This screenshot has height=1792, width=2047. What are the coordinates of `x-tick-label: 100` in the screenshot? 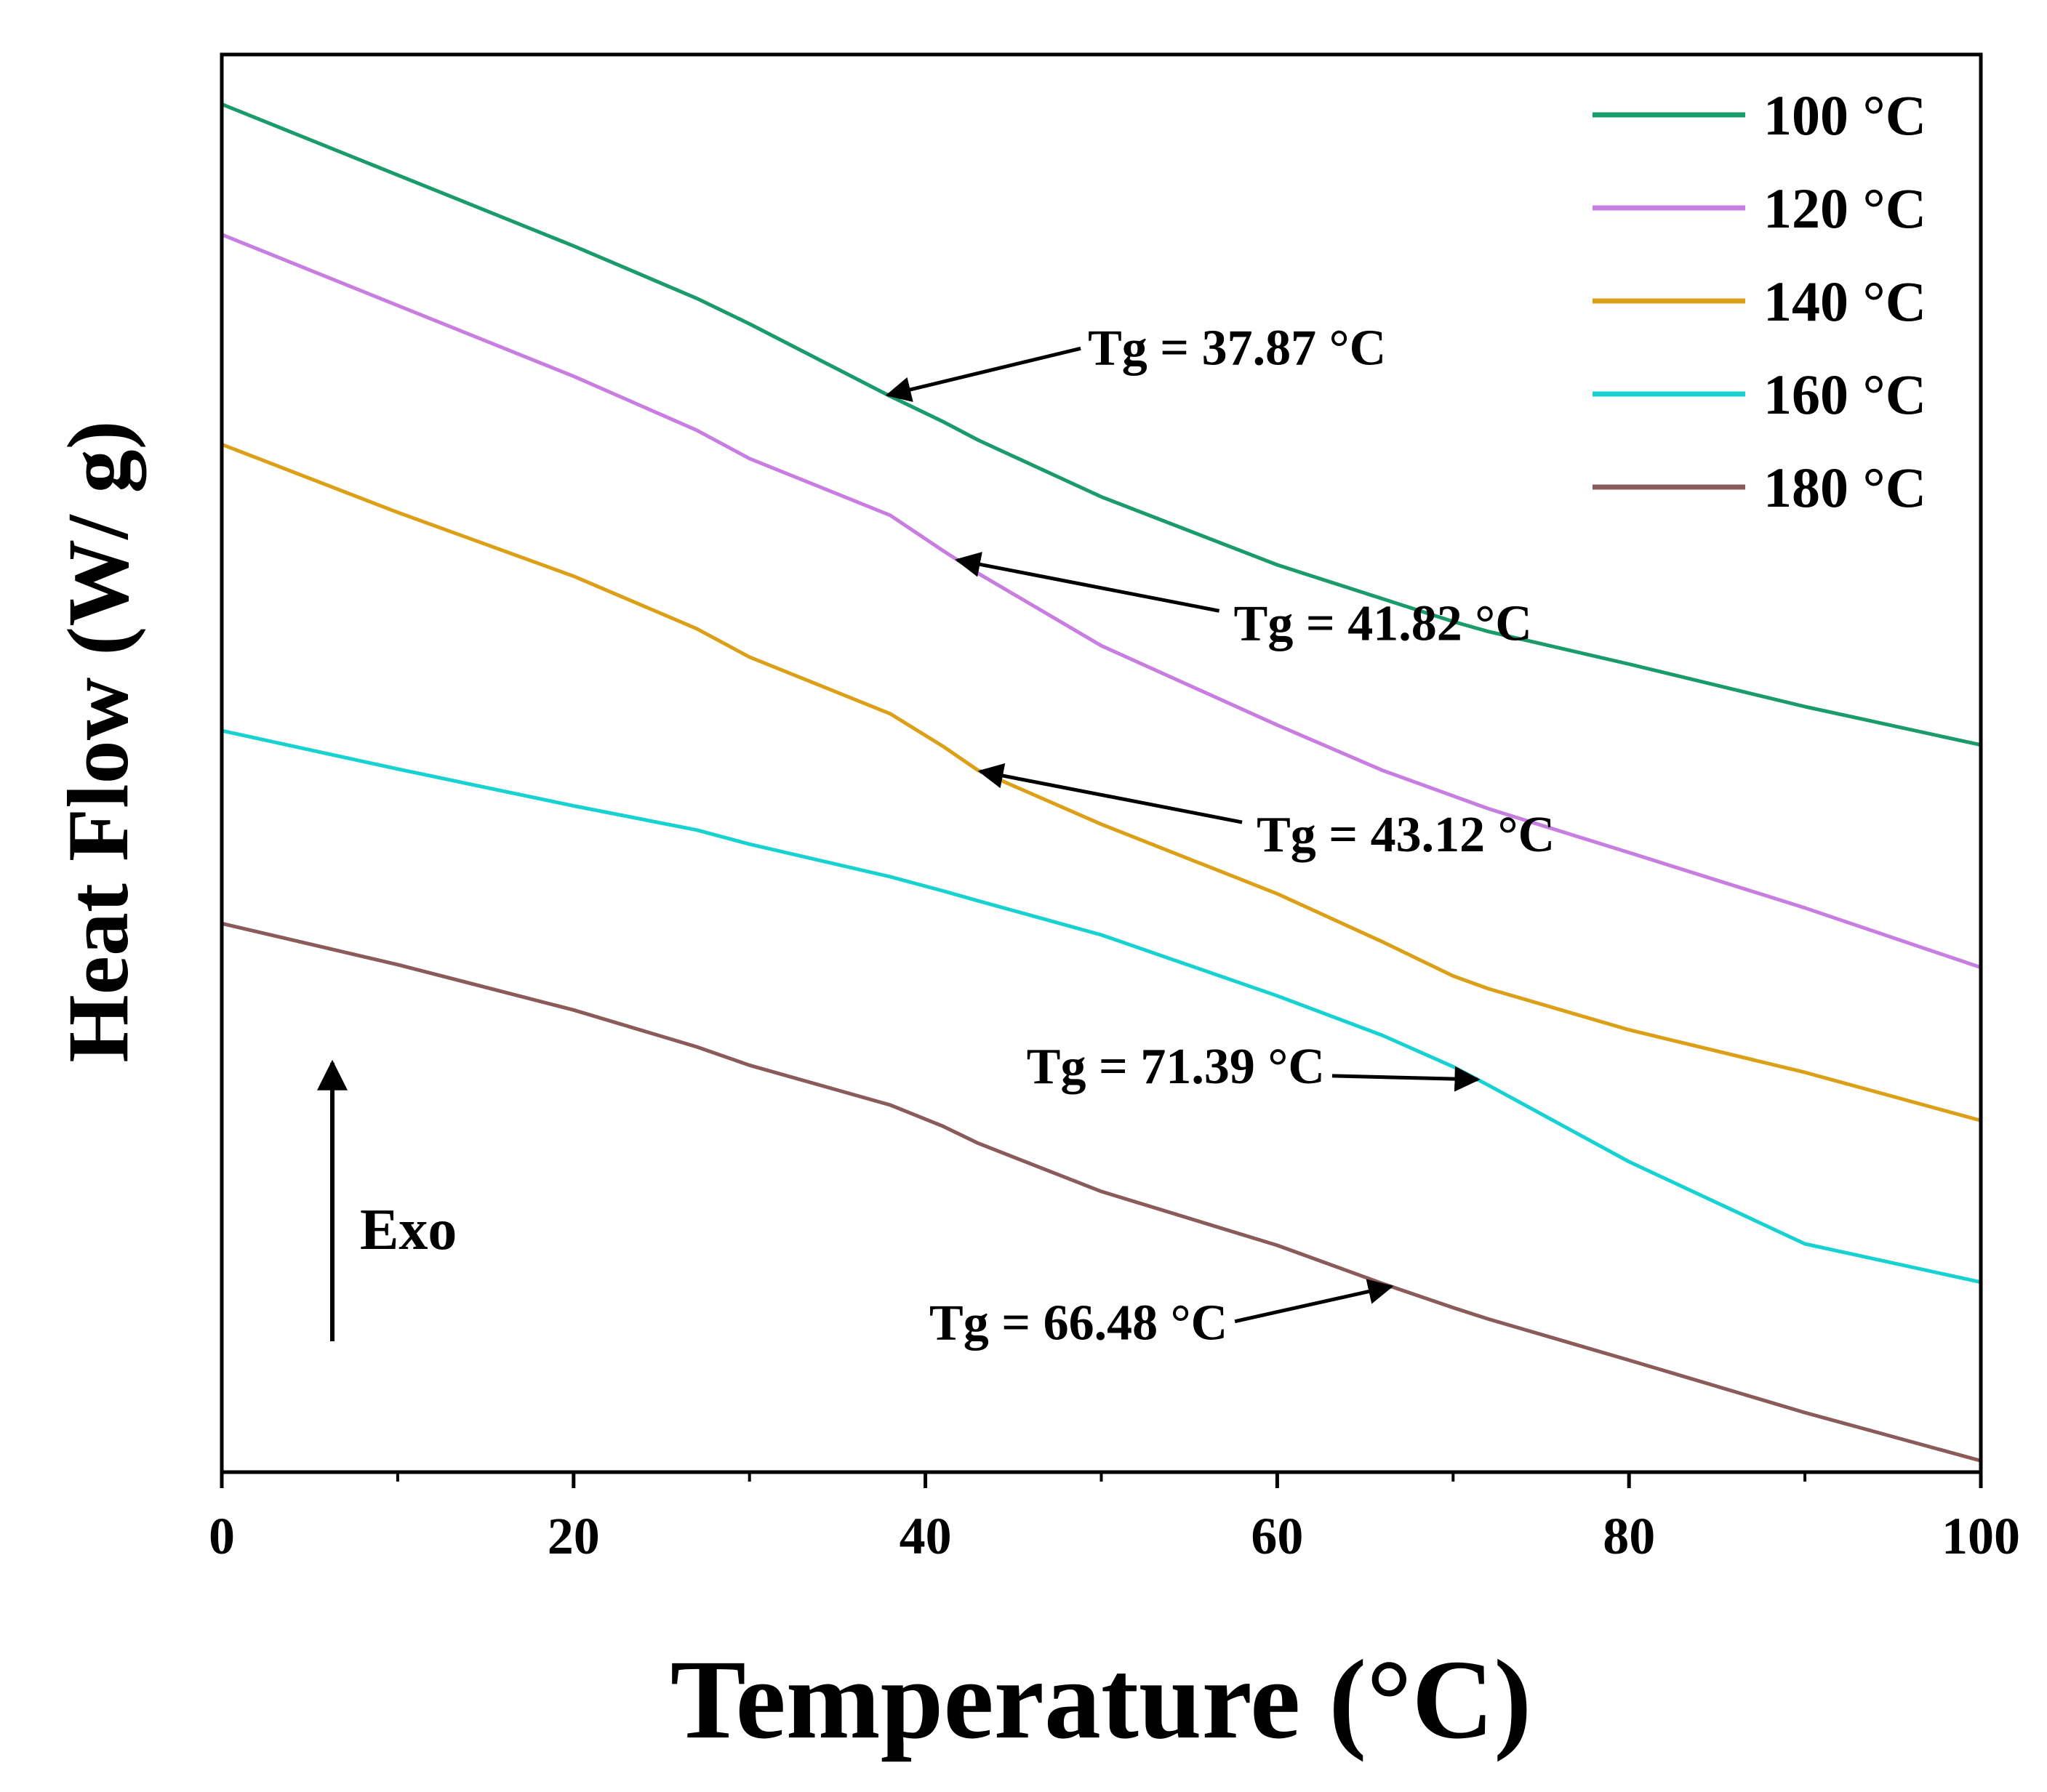 It's located at (1981, 1536).